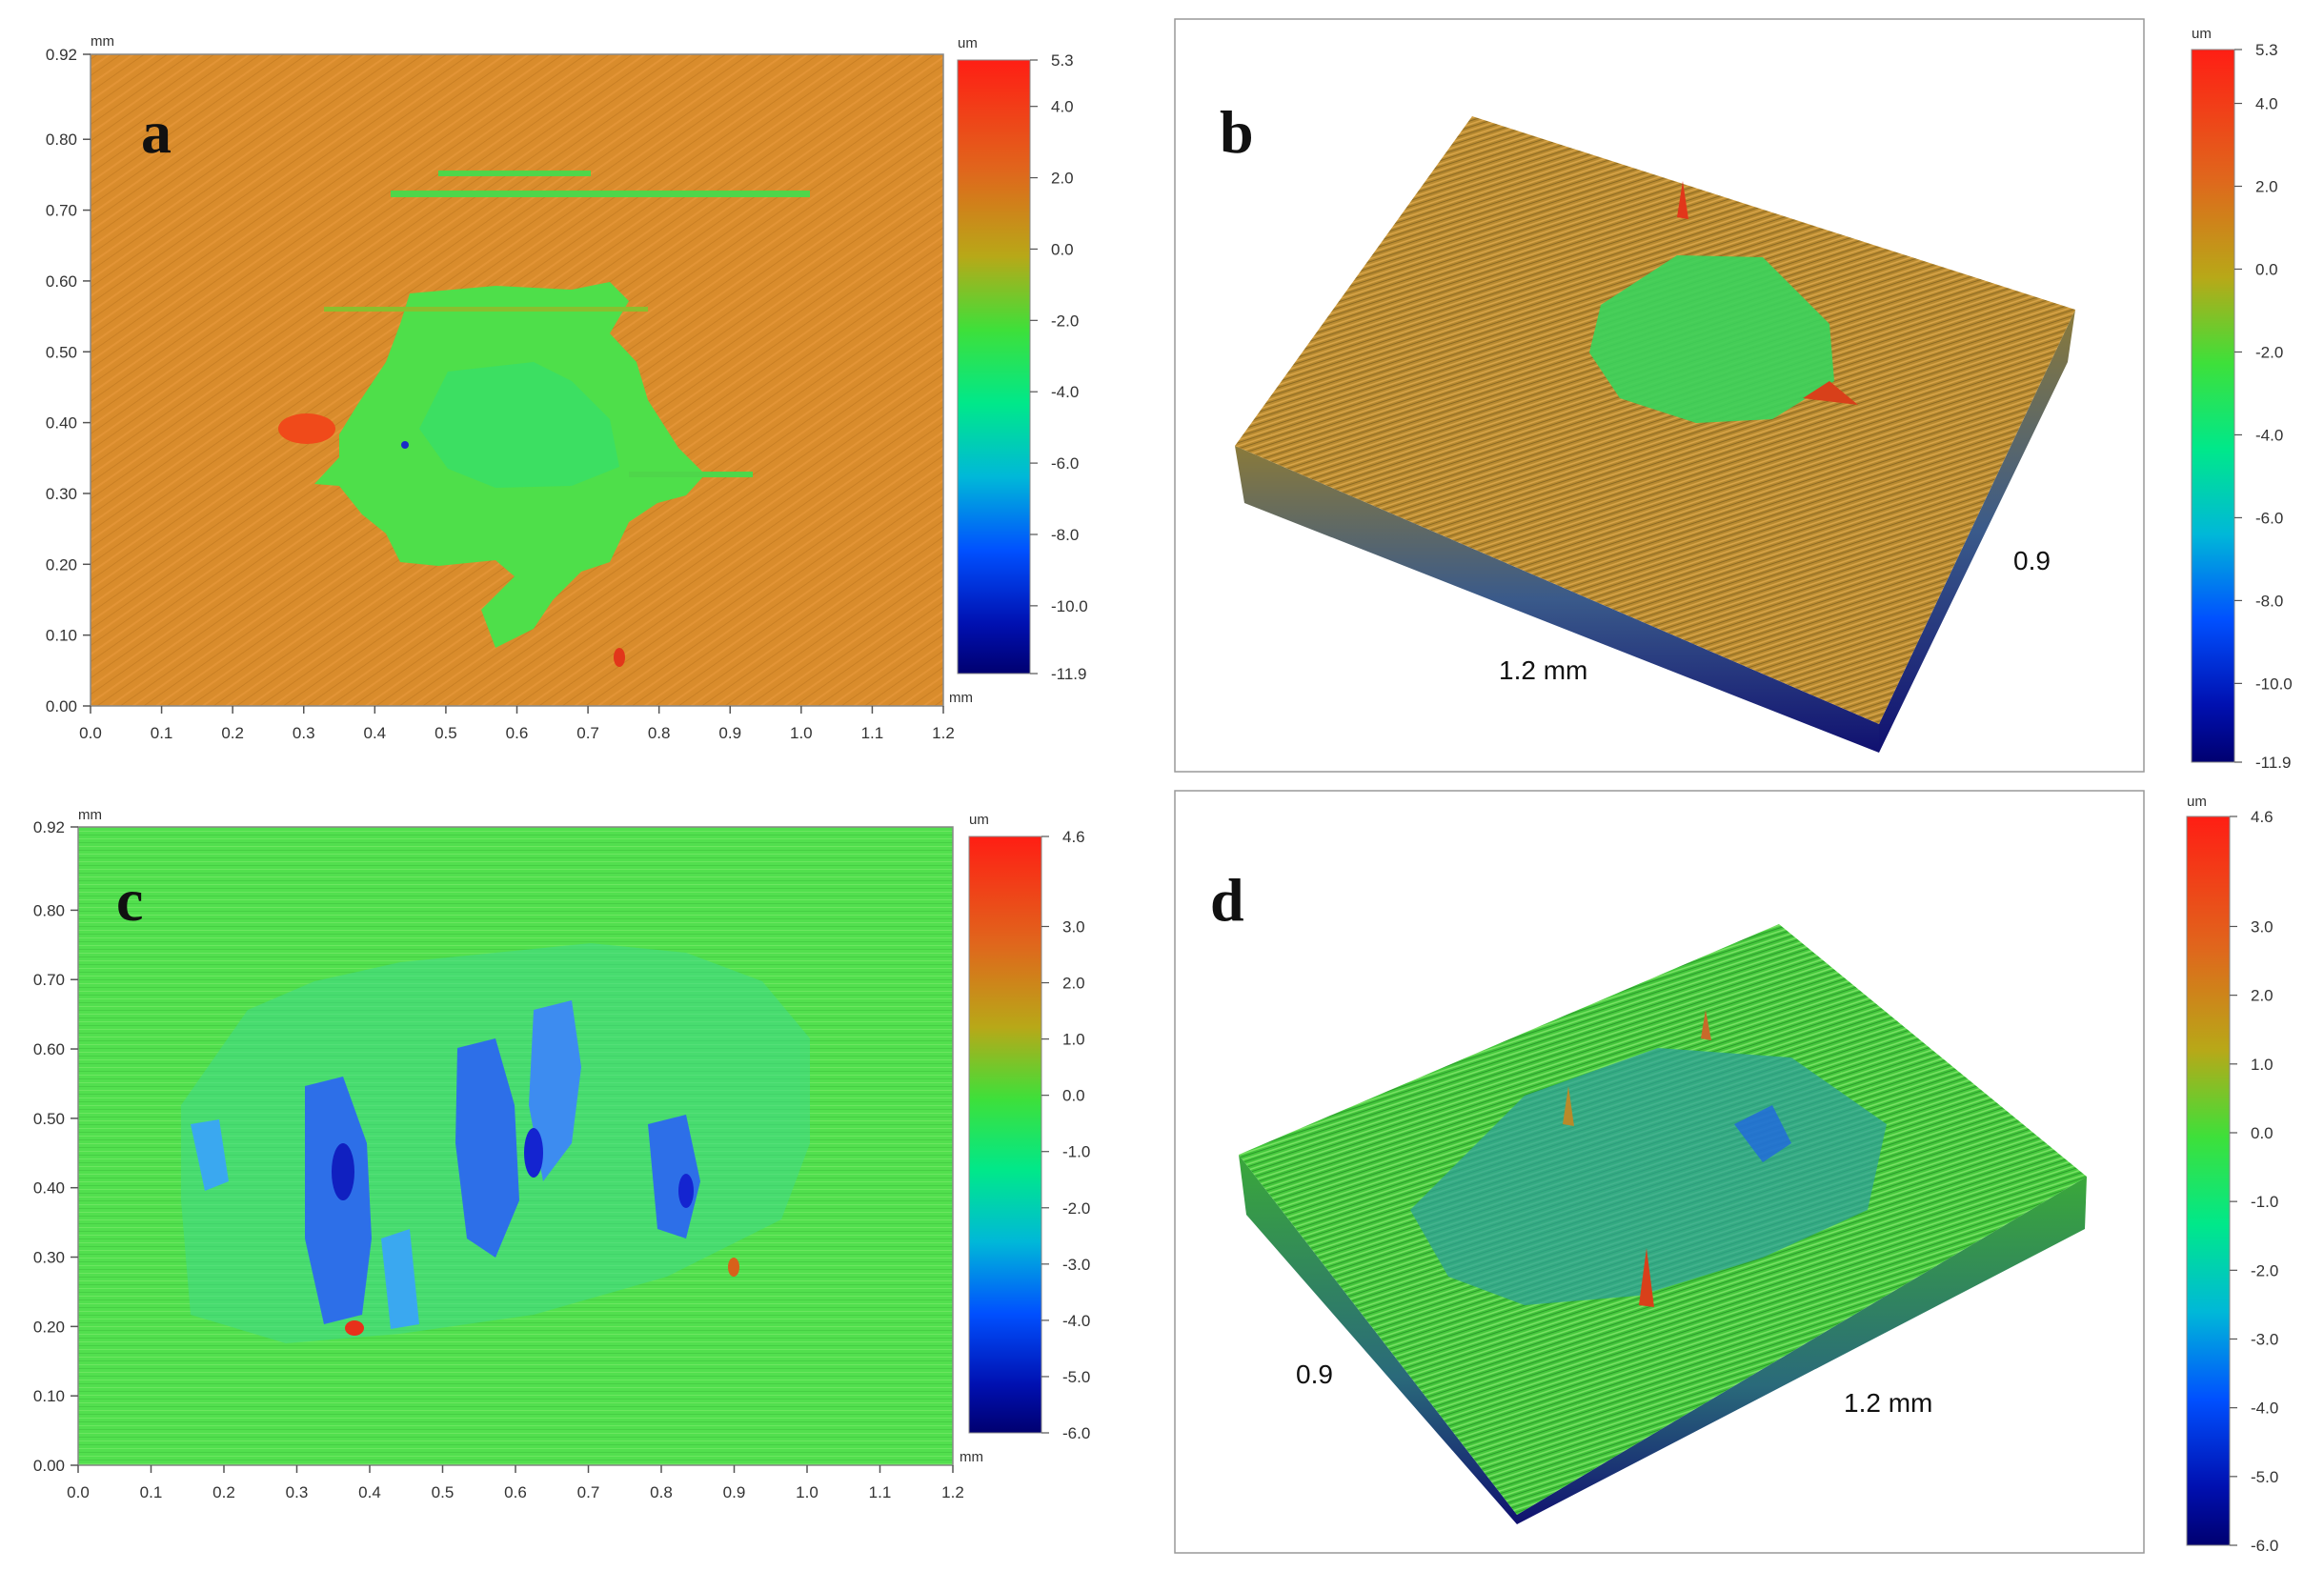 Image resolution: width=2324 pixels, height=1571 pixels. Describe the element at coordinates (156, 132) in the screenshot. I see `panel-a-letter: a` at that location.